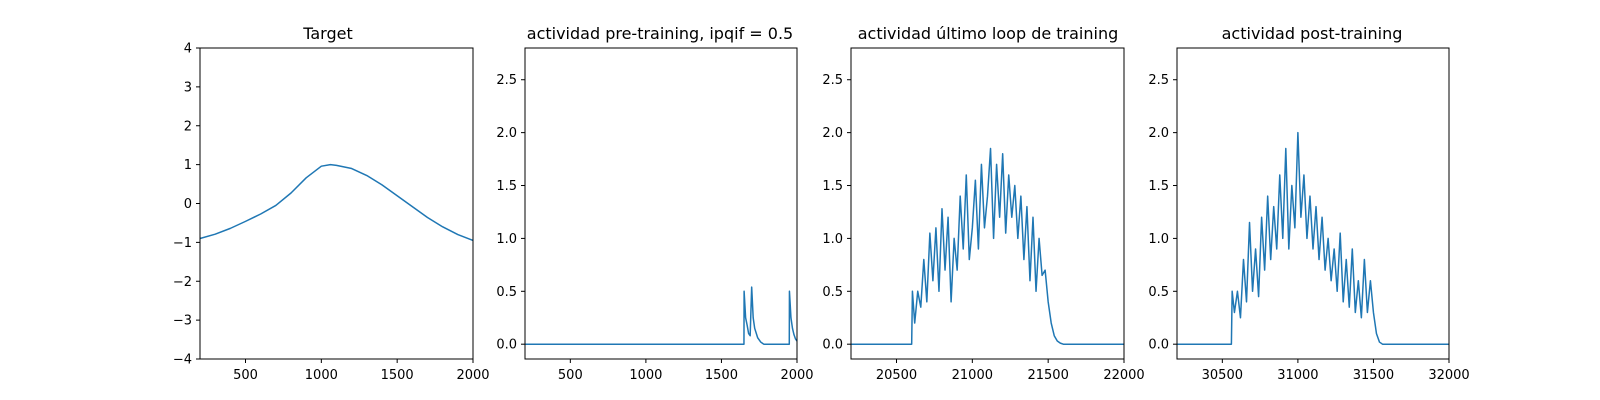 The height and width of the screenshot is (400, 1600). Describe the element at coordinates (1448, 375) in the screenshot. I see `x-tick-label: 32000` at that location.